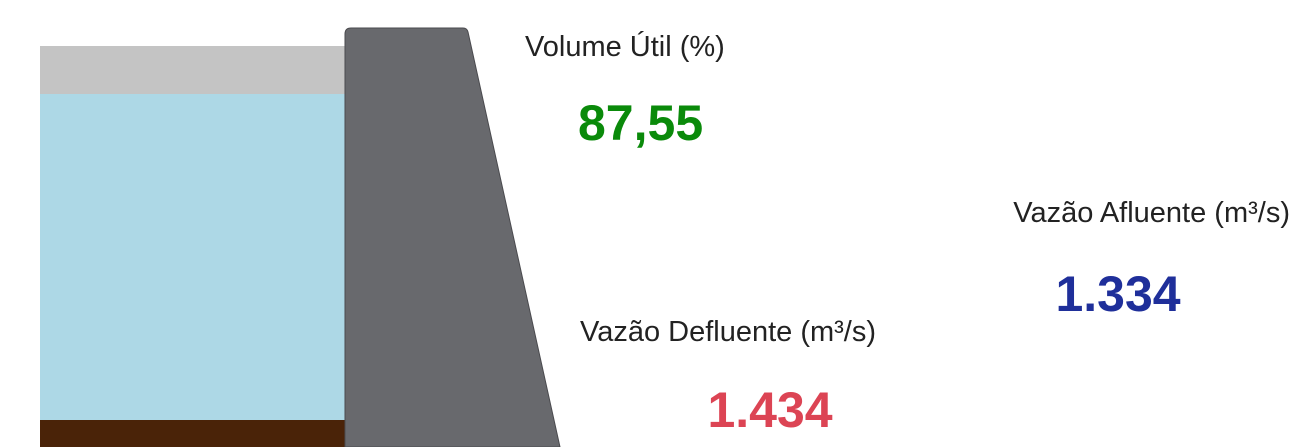  I want to click on volume-value: 87,55, so click(640, 123).